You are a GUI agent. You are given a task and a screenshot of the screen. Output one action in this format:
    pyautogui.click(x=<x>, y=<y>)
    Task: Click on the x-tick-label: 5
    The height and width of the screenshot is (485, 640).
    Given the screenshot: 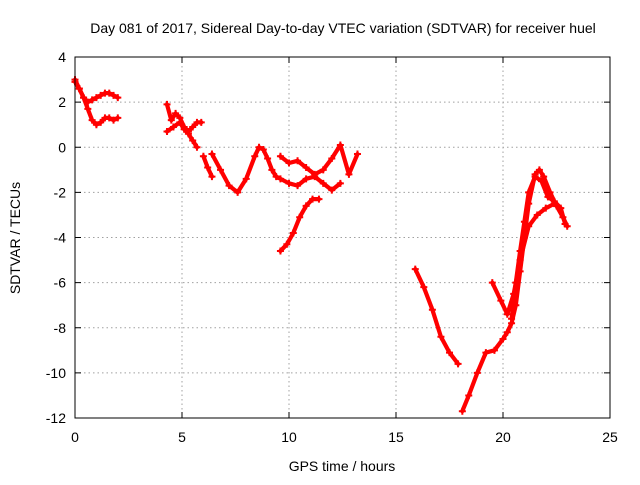 What is the action you would take?
    pyautogui.click(x=182, y=437)
    